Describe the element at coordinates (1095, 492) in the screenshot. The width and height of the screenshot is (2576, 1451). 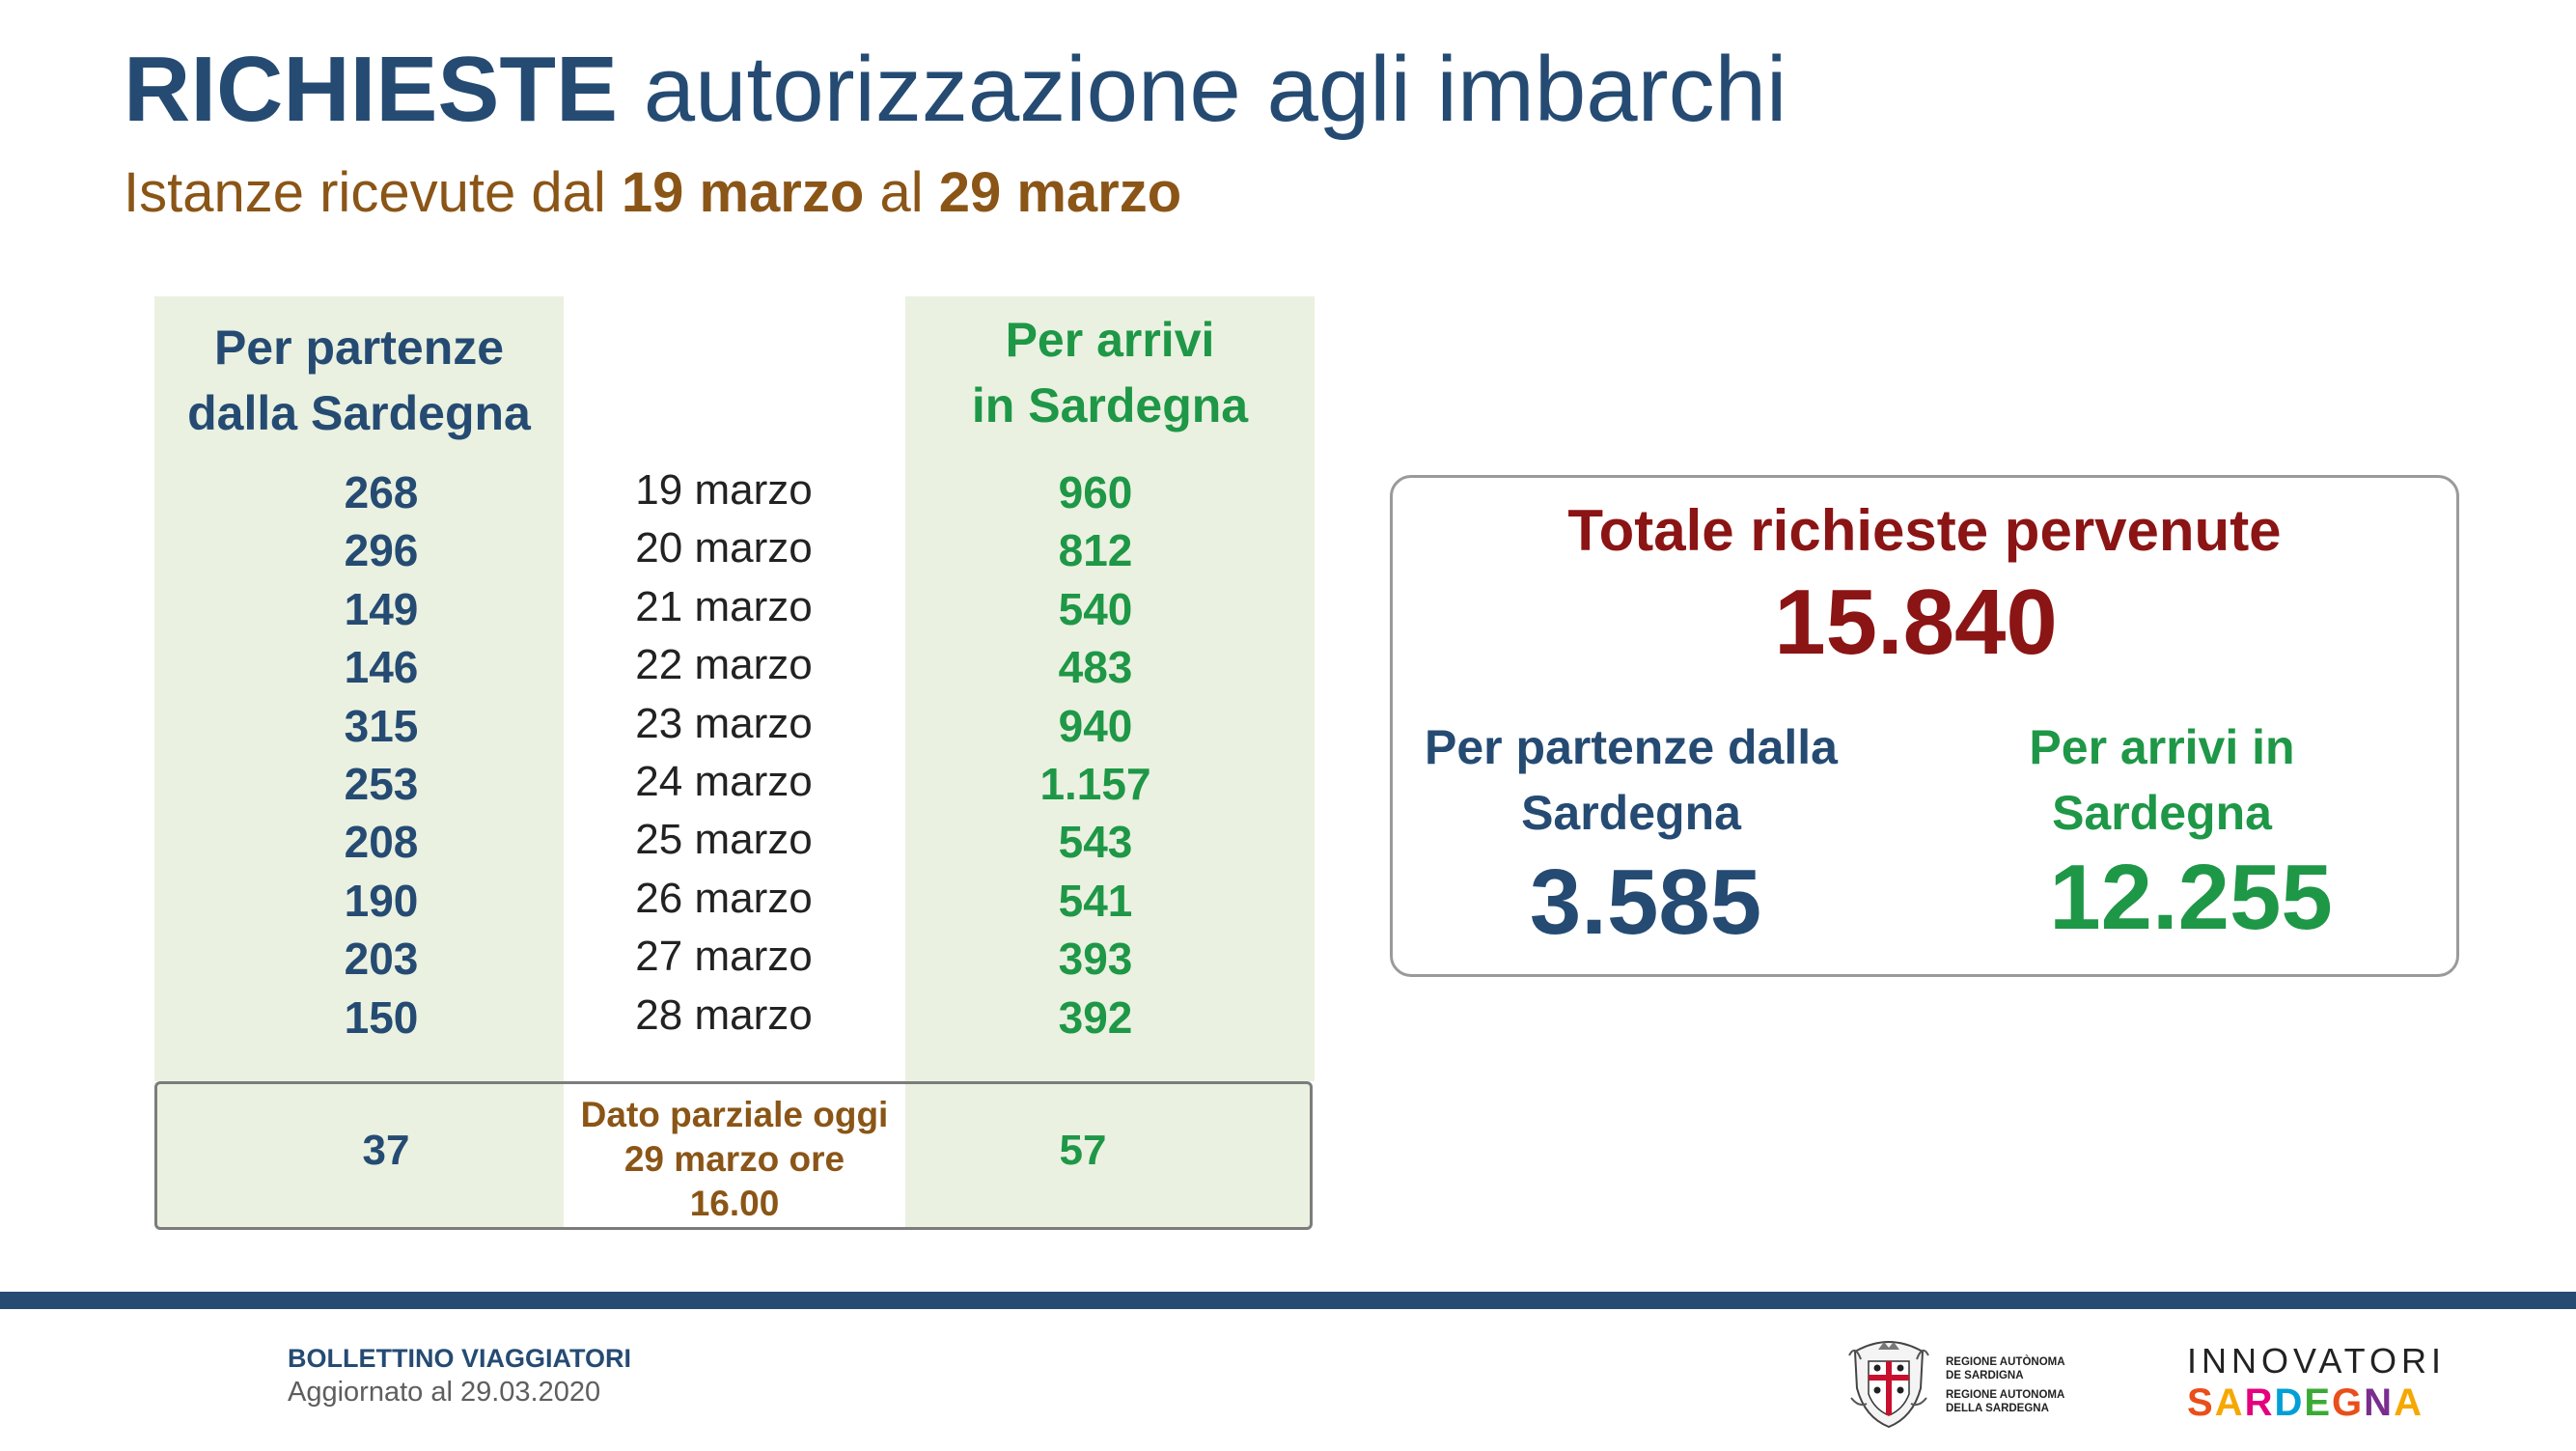
I see `arrivals-value: 960` at that location.